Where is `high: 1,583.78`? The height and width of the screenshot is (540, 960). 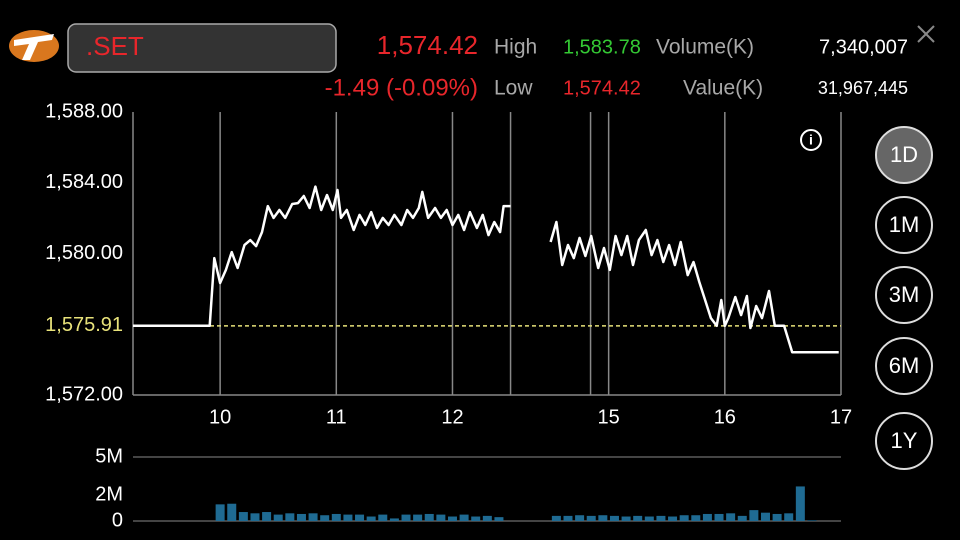 high: 1,583.78 is located at coordinates (602, 47).